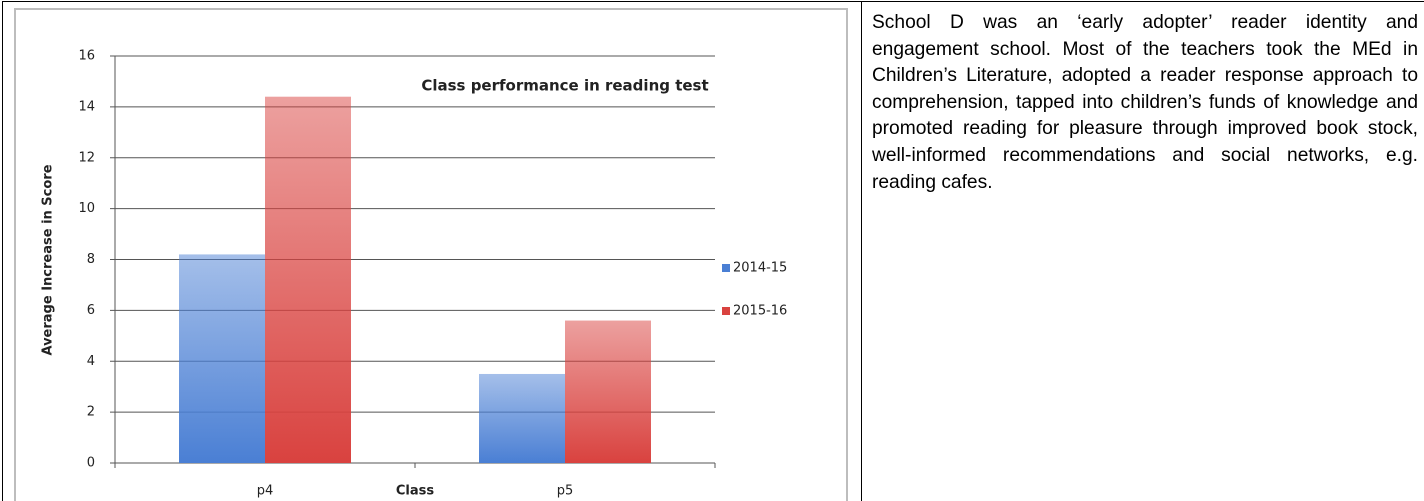  Describe the element at coordinates (86, 106) in the screenshot. I see `y-tick-label: 14` at that location.